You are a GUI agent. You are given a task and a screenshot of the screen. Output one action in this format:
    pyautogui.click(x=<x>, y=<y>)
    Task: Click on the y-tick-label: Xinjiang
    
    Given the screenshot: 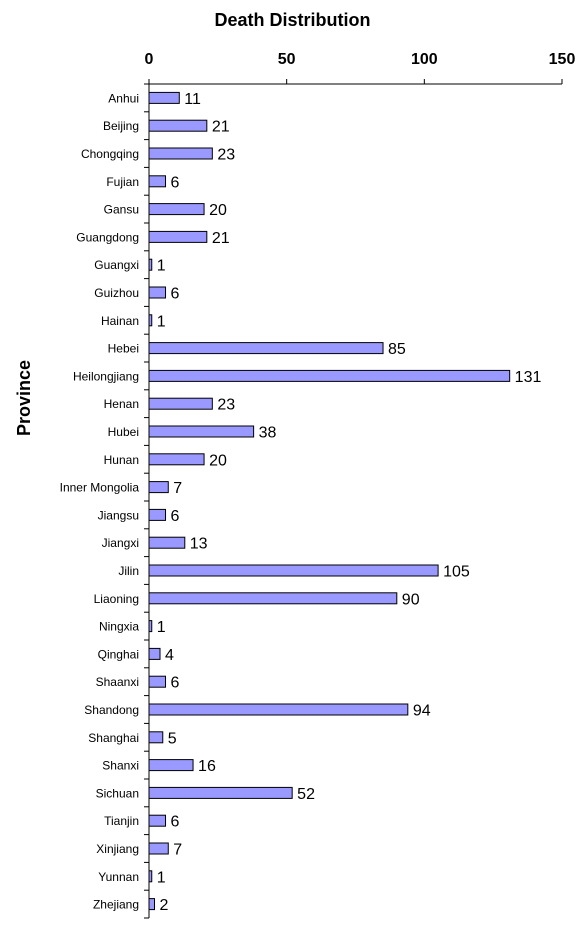 What is the action you would take?
    pyautogui.click(x=117, y=849)
    